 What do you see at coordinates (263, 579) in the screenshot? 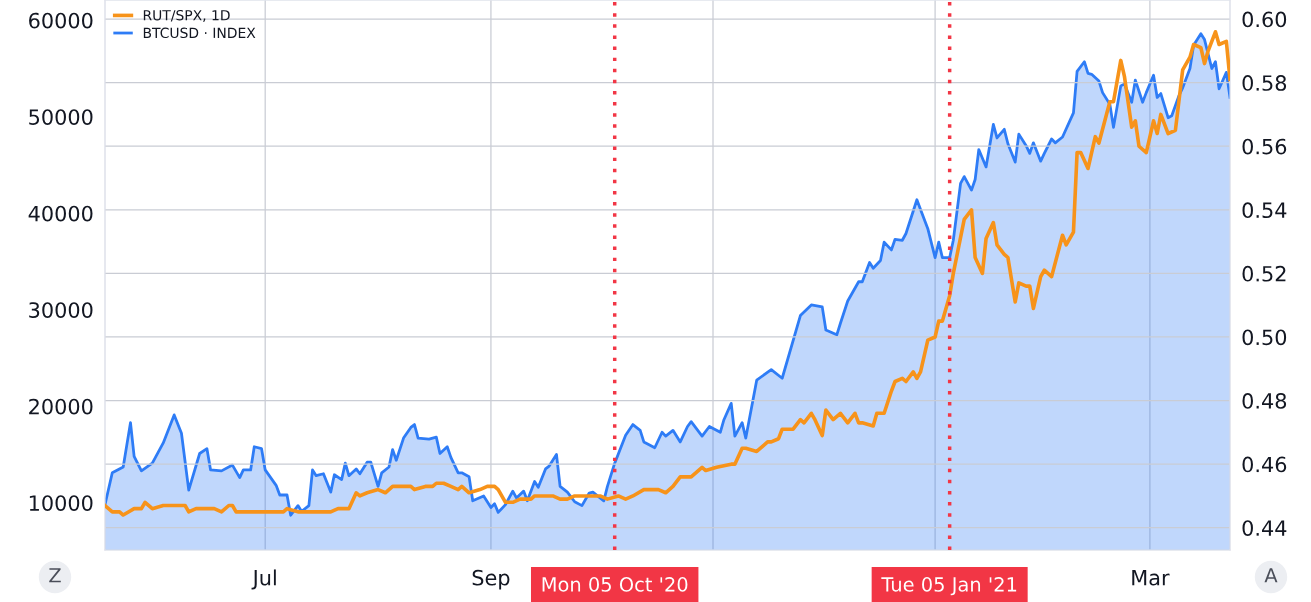
I see `x-tick-label: Jul` at bounding box center [263, 579].